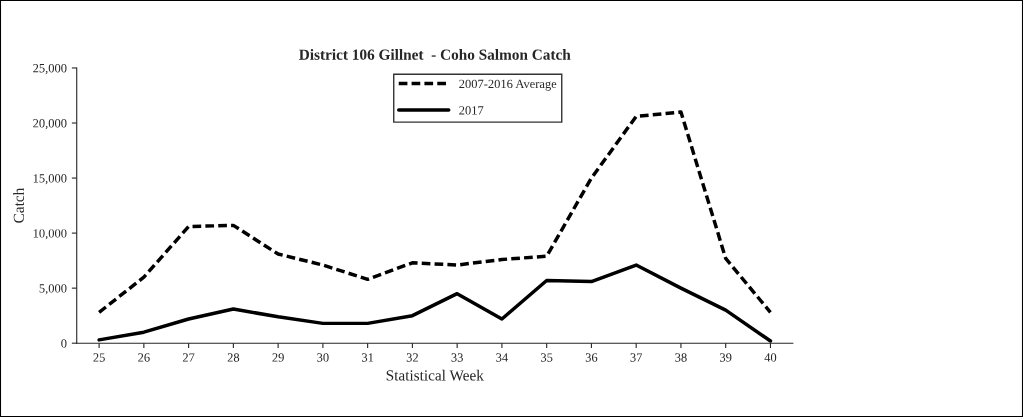  Describe the element at coordinates (636, 357) in the screenshot. I see `x-tick-label: 37` at that location.